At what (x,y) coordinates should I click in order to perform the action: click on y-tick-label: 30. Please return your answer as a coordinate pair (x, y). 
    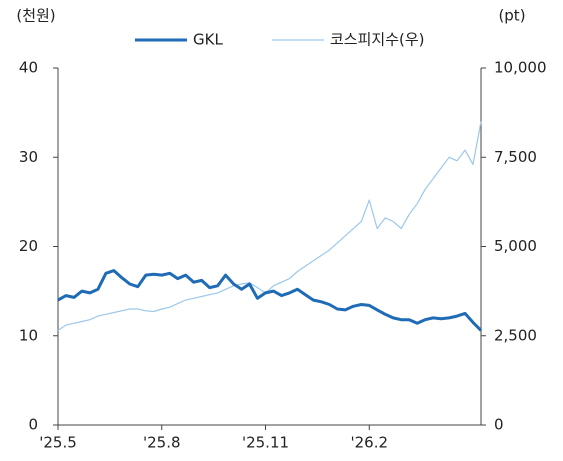
    Looking at the image, I should click on (28, 157).